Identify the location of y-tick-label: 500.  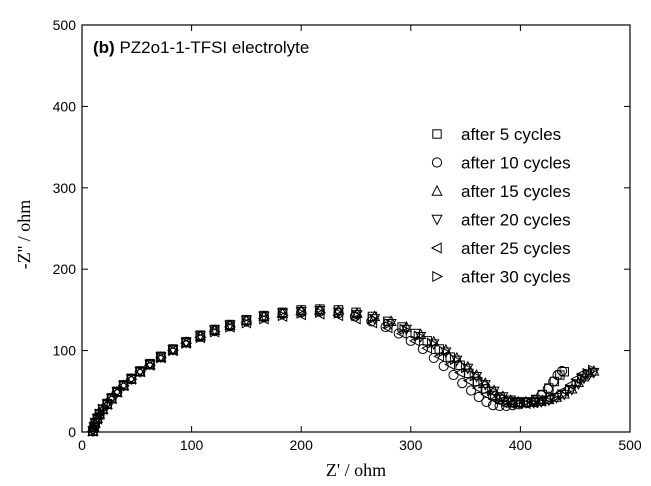
(65, 25).